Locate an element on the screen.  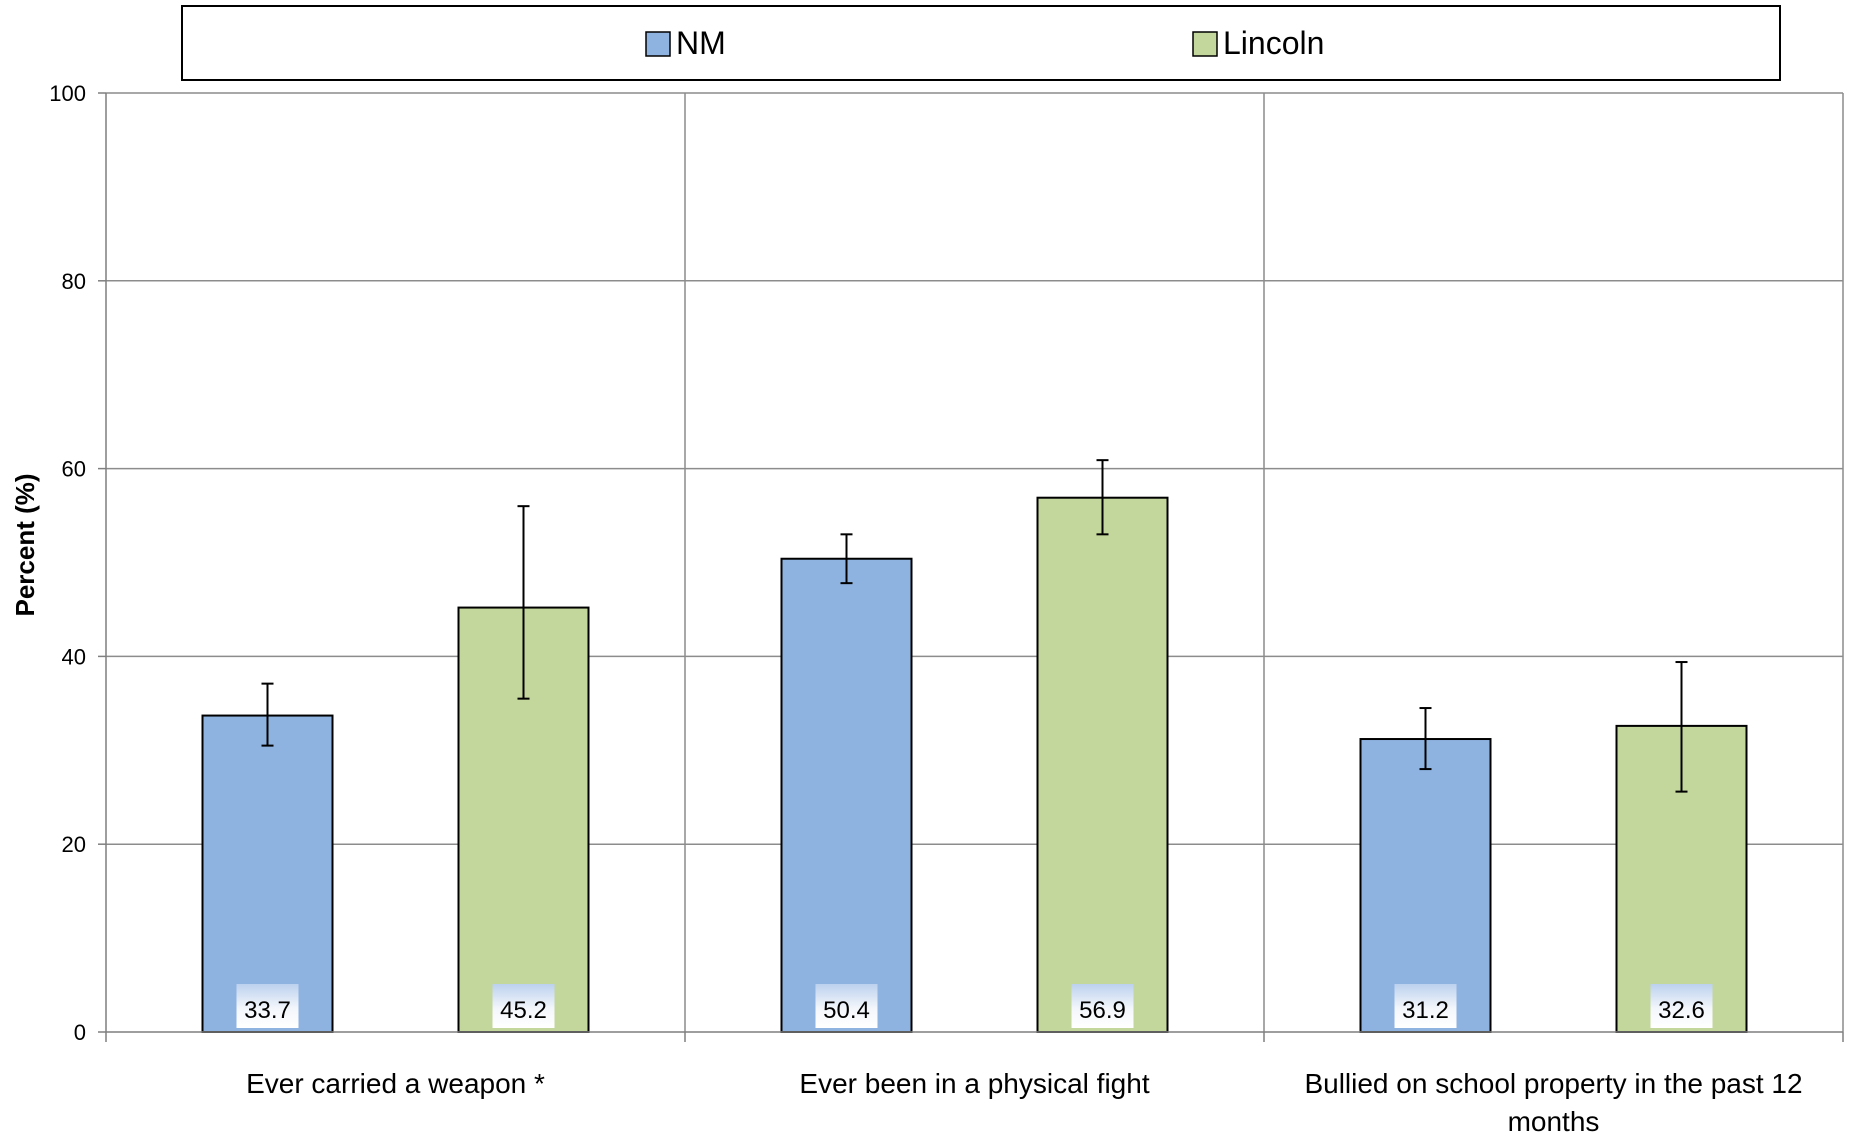
data-label: 31.2 is located at coordinates (1425, 1010).